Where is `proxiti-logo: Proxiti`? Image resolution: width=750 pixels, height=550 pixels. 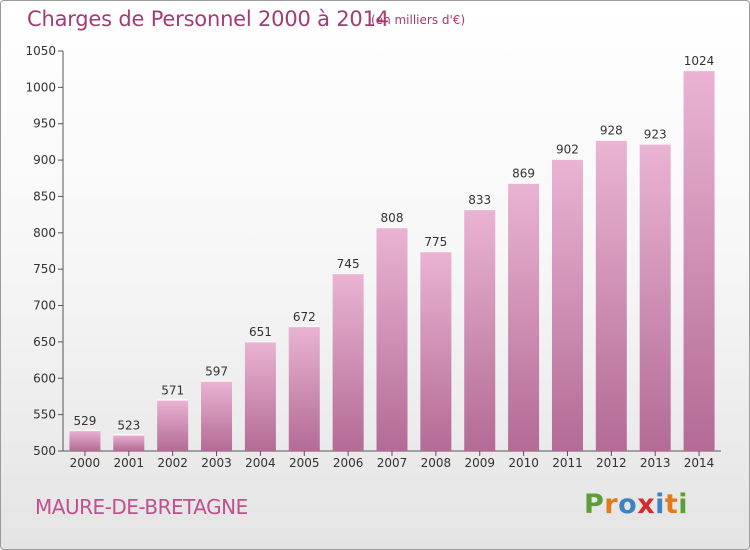
proxiti-logo: Proxiti is located at coordinates (636, 504).